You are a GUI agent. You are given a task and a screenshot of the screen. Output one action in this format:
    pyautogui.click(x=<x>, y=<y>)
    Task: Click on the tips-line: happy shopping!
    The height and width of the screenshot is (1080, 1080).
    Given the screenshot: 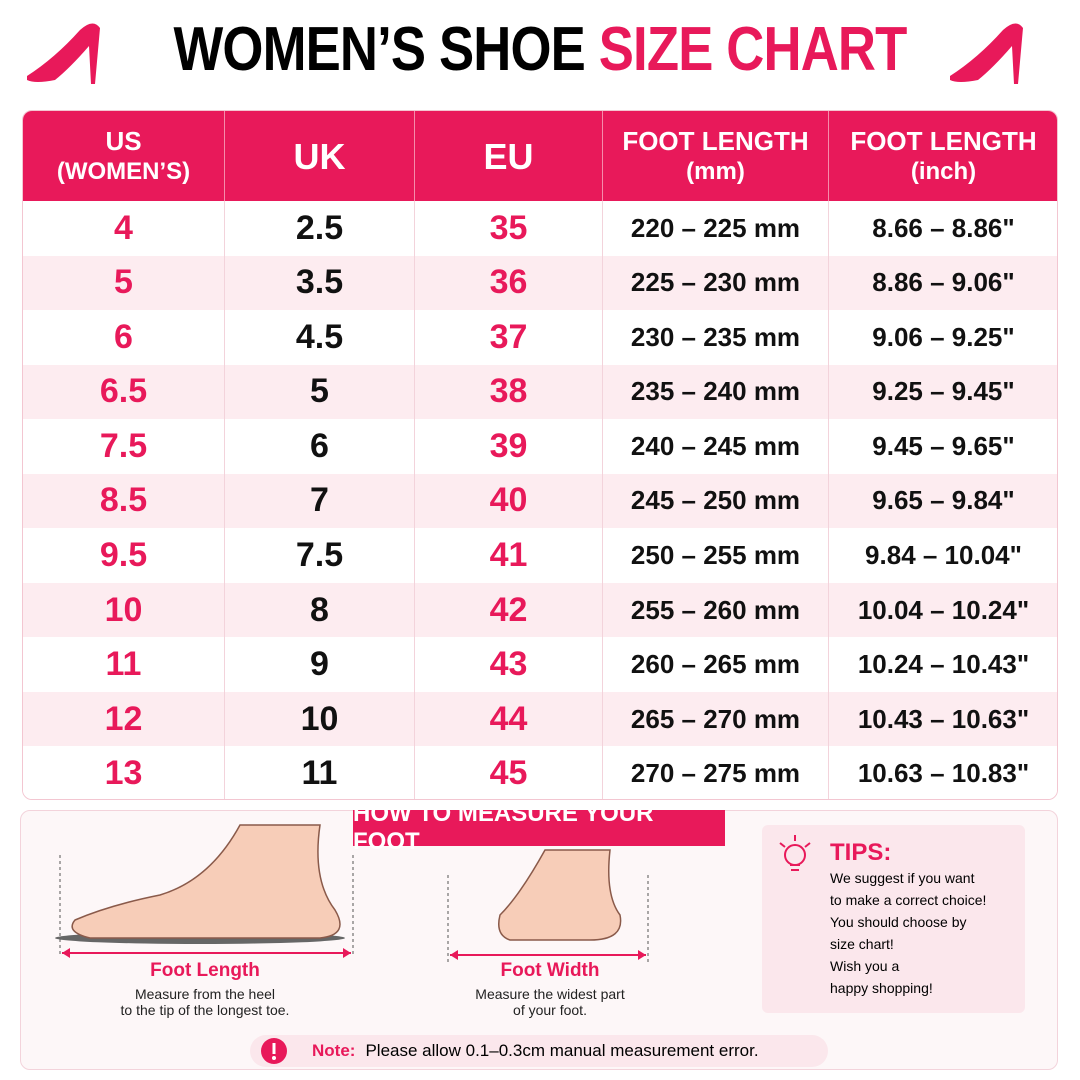 What is the action you would take?
    pyautogui.click(x=881, y=988)
    